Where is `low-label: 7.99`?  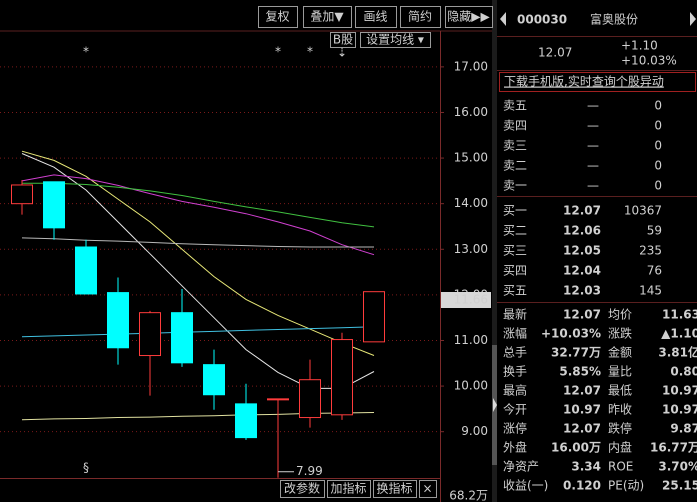
low-label: 7.99 is located at coordinates (309, 471).